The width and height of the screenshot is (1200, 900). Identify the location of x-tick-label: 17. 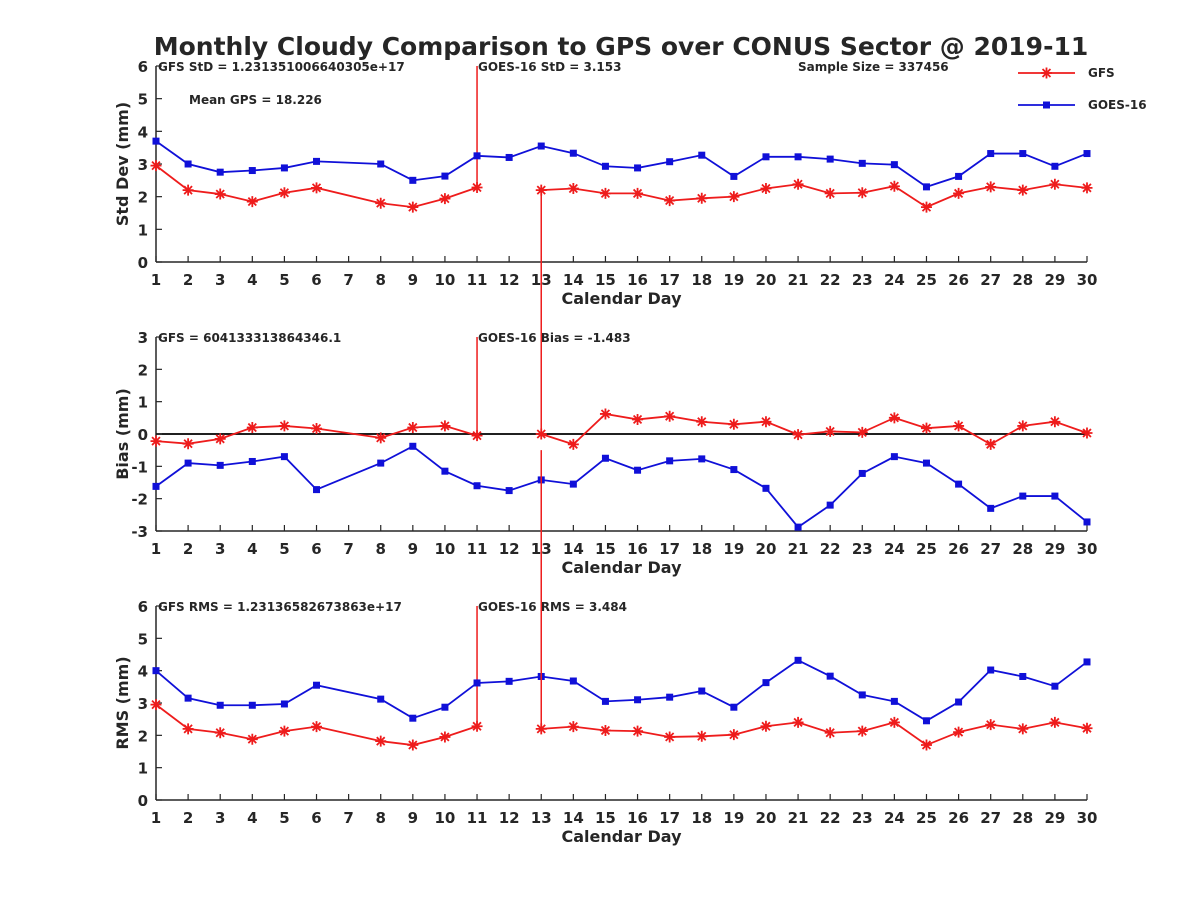
(669, 549).